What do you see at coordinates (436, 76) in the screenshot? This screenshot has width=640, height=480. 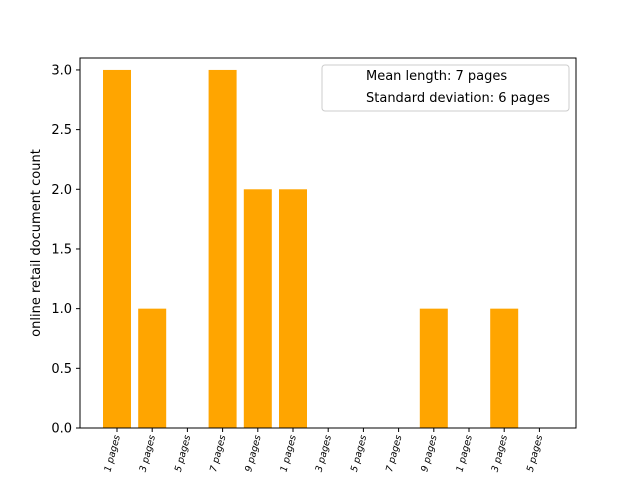 I see `legend-entry-mean: Mean length: 7 pages` at bounding box center [436, 76].